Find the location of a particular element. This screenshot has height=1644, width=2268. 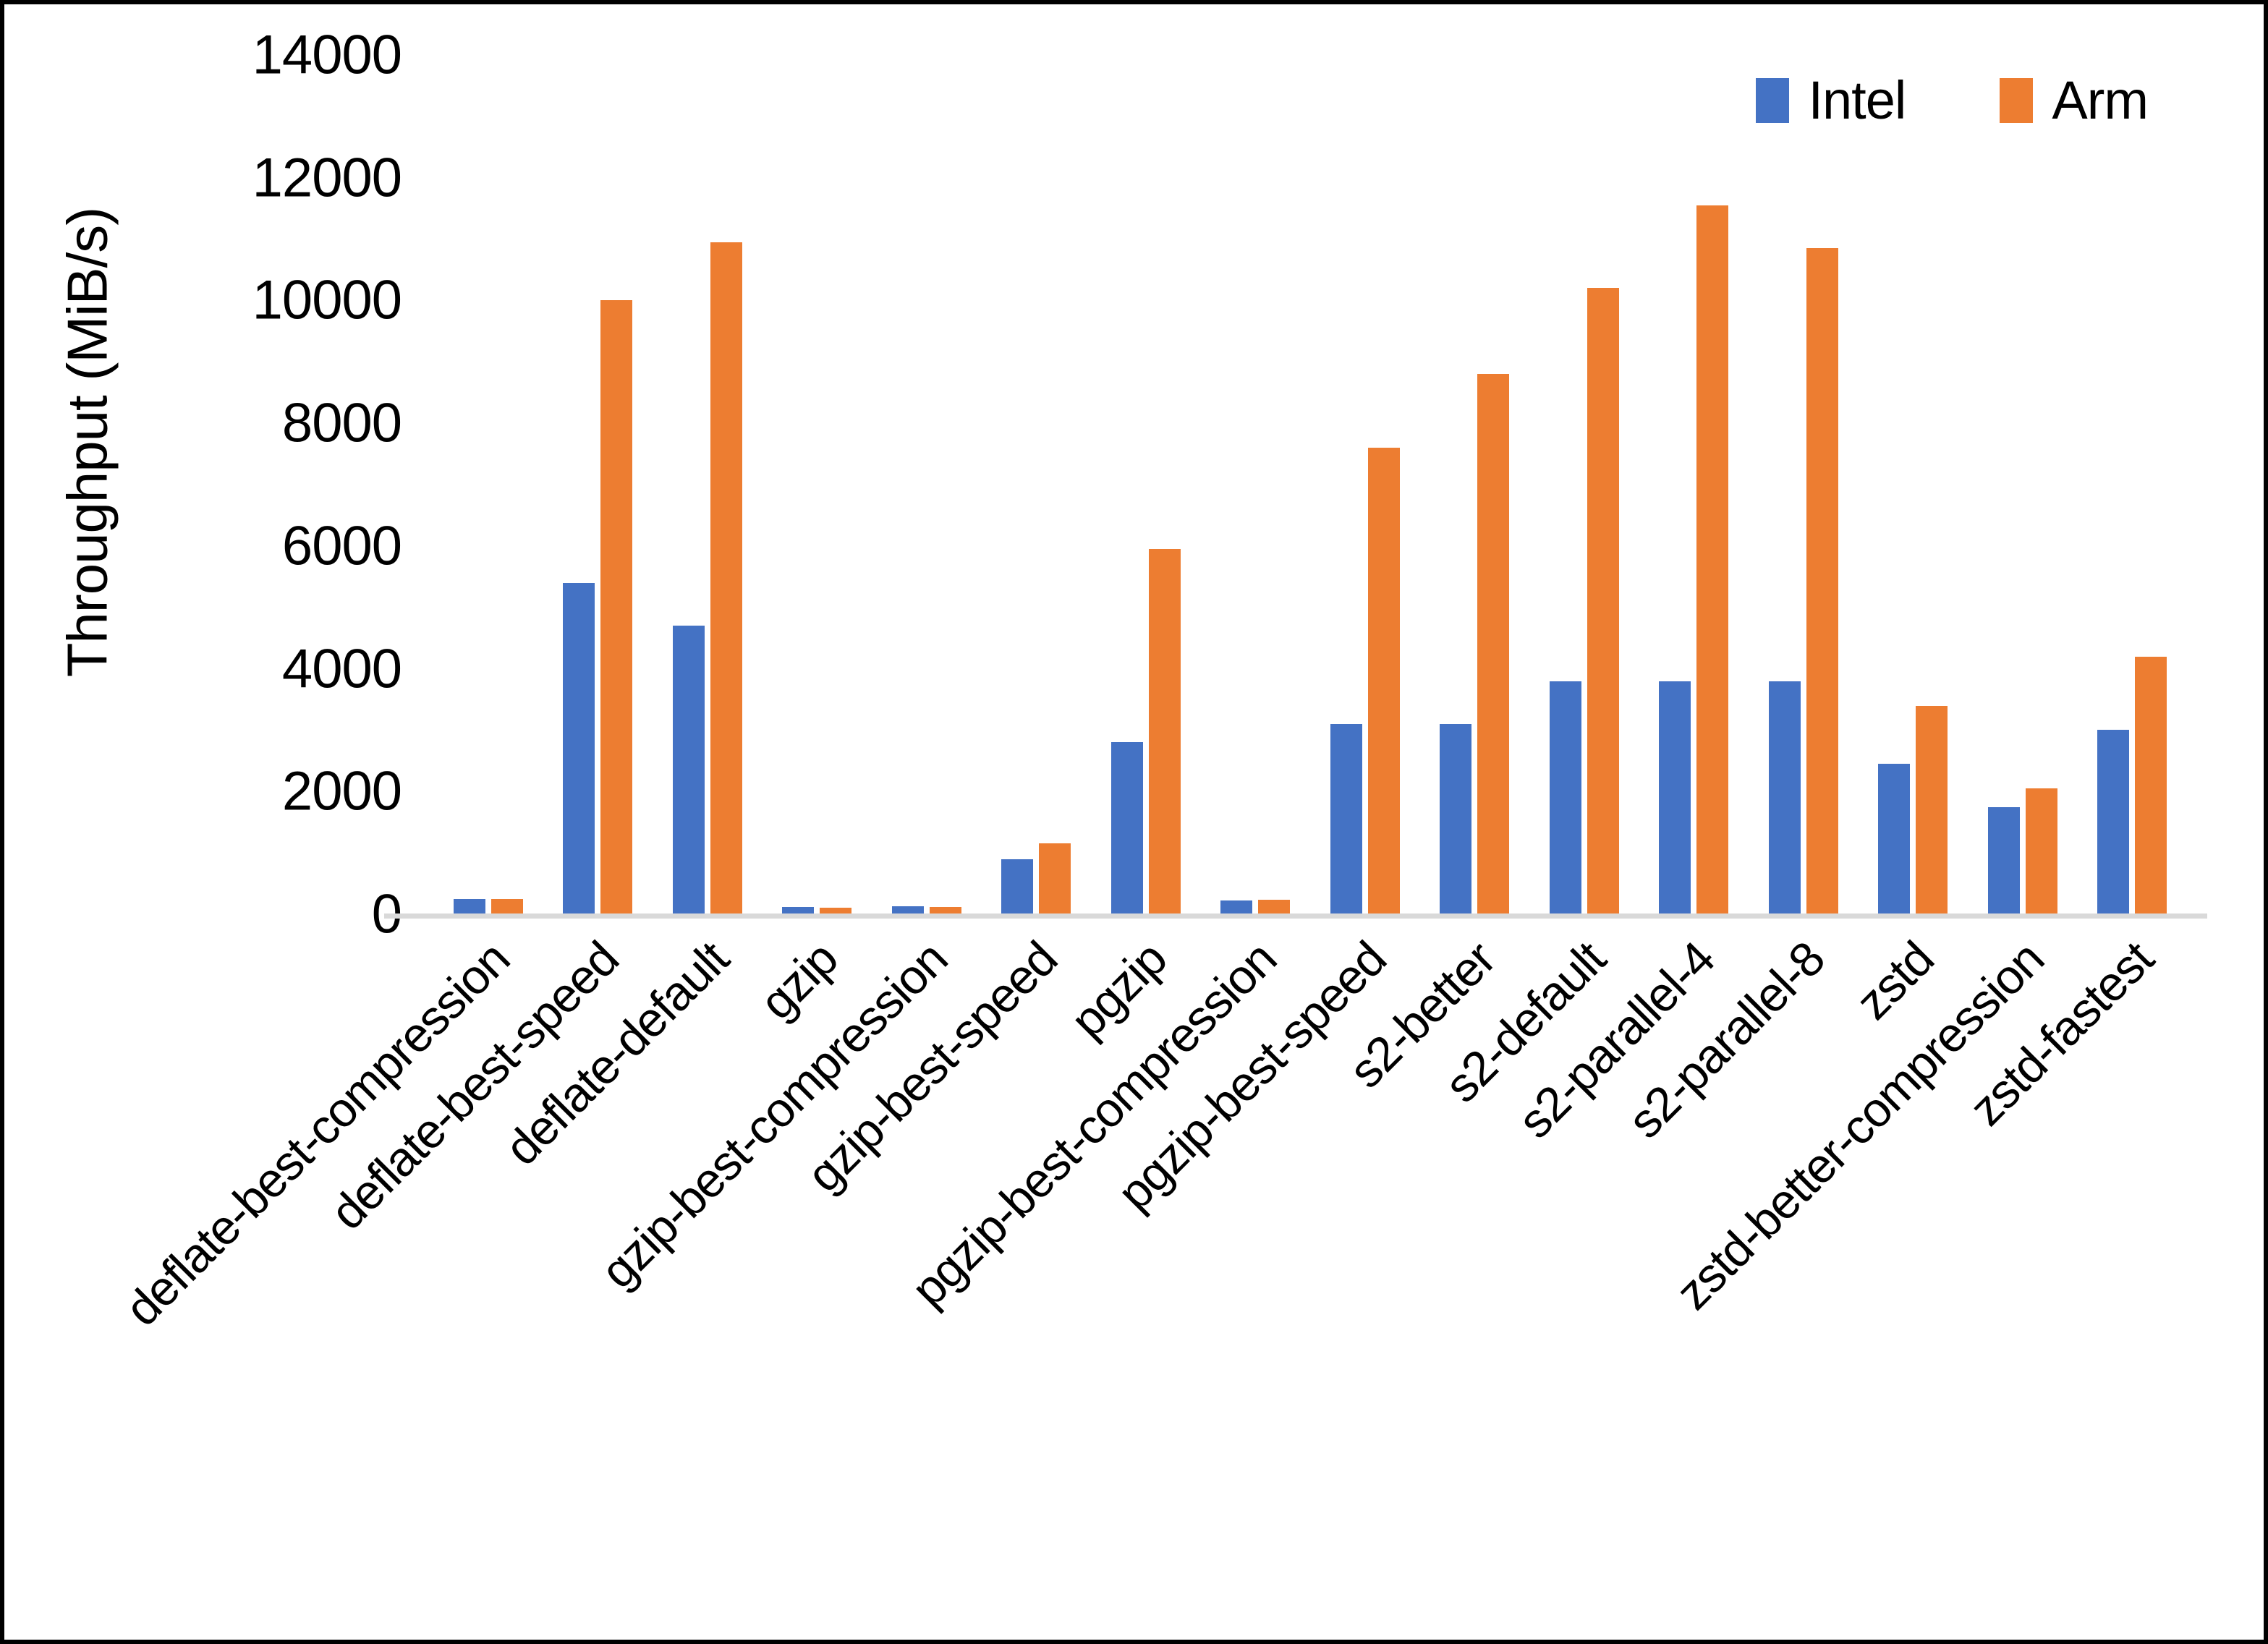

x-axis-label-cell: zstd-fastest is located at coordinates (2073, 1273).